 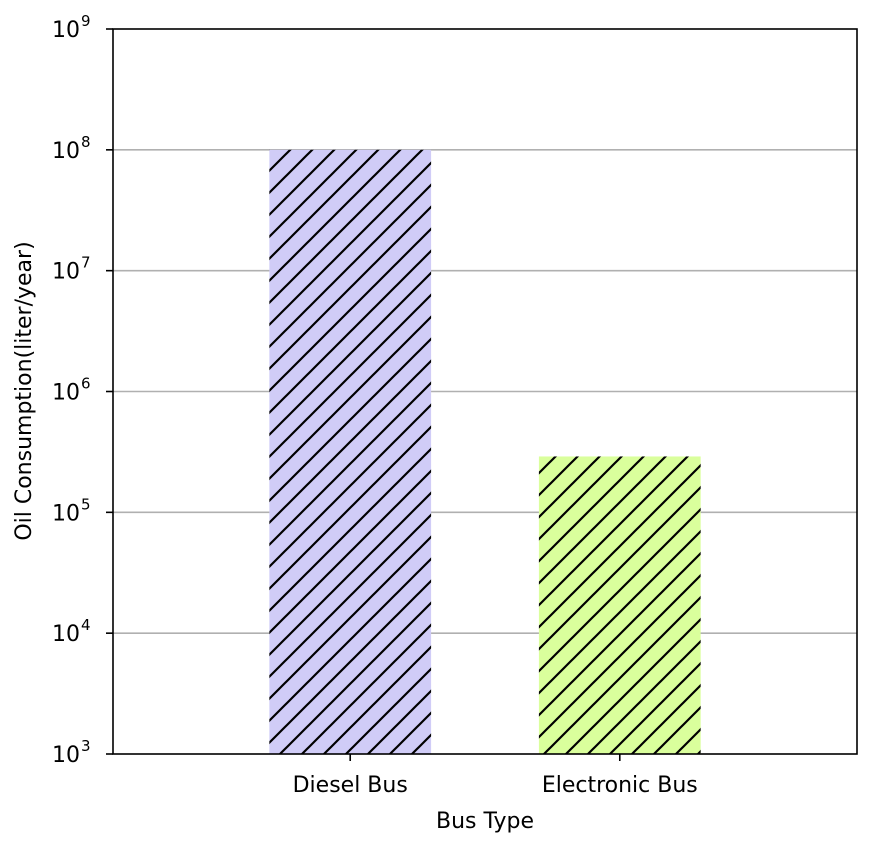 I want to click on y-axis-label: Oil Consumption(liter/year), so click(x=24, y=390).